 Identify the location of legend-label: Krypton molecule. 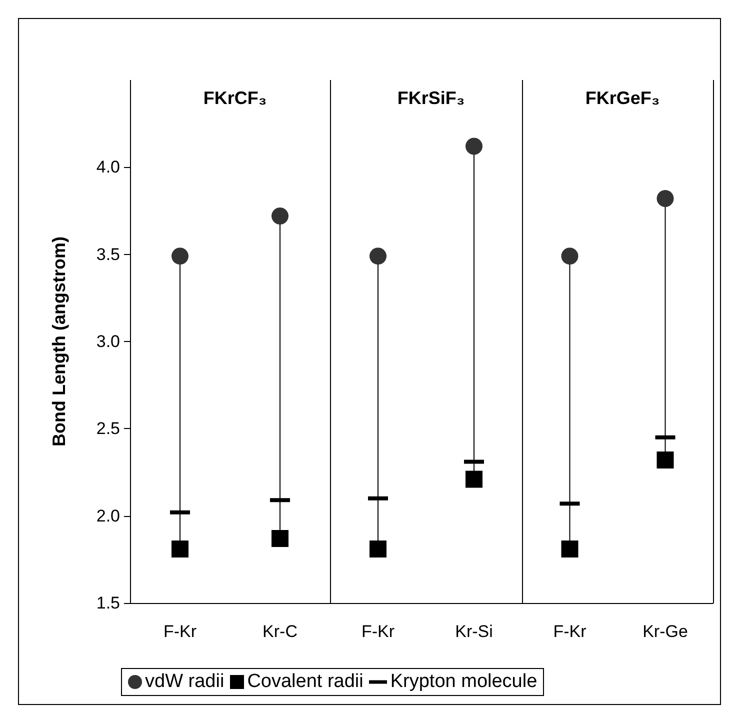
(464, 682).